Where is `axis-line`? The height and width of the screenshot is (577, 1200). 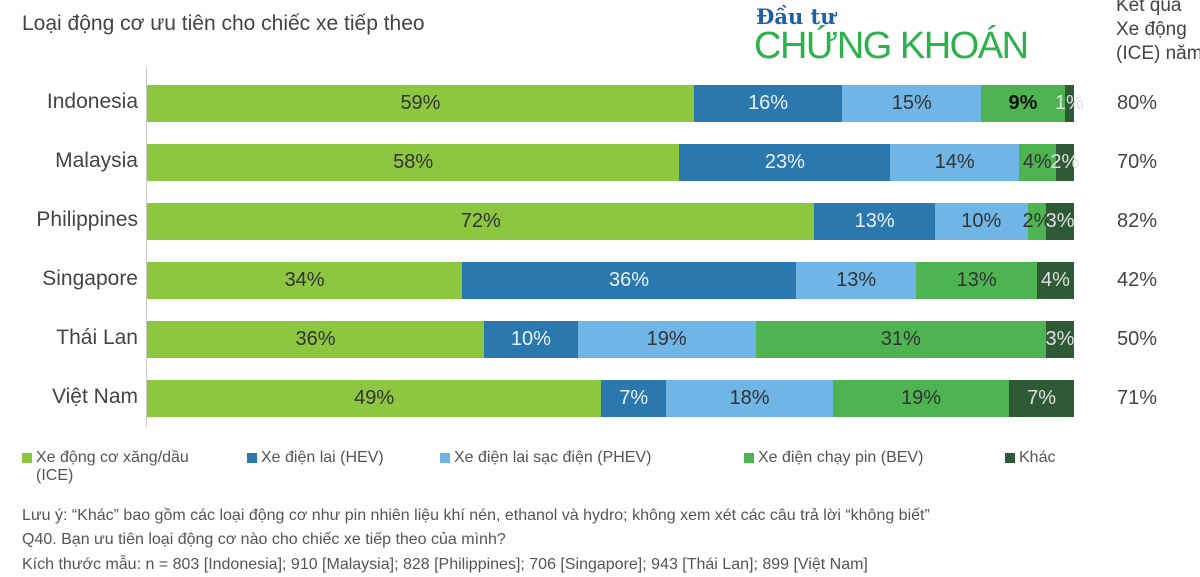 axis-line is located at coordinates (146, 247).